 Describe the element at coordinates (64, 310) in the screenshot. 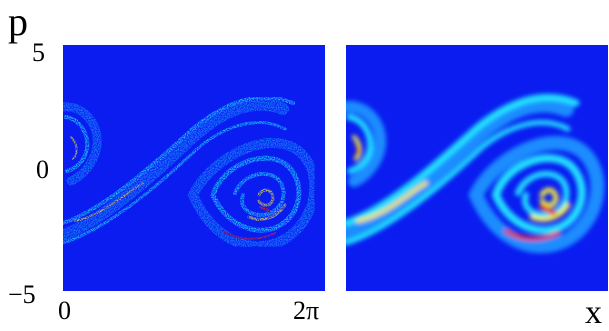

I see `x-tick-left: 0` at that location.